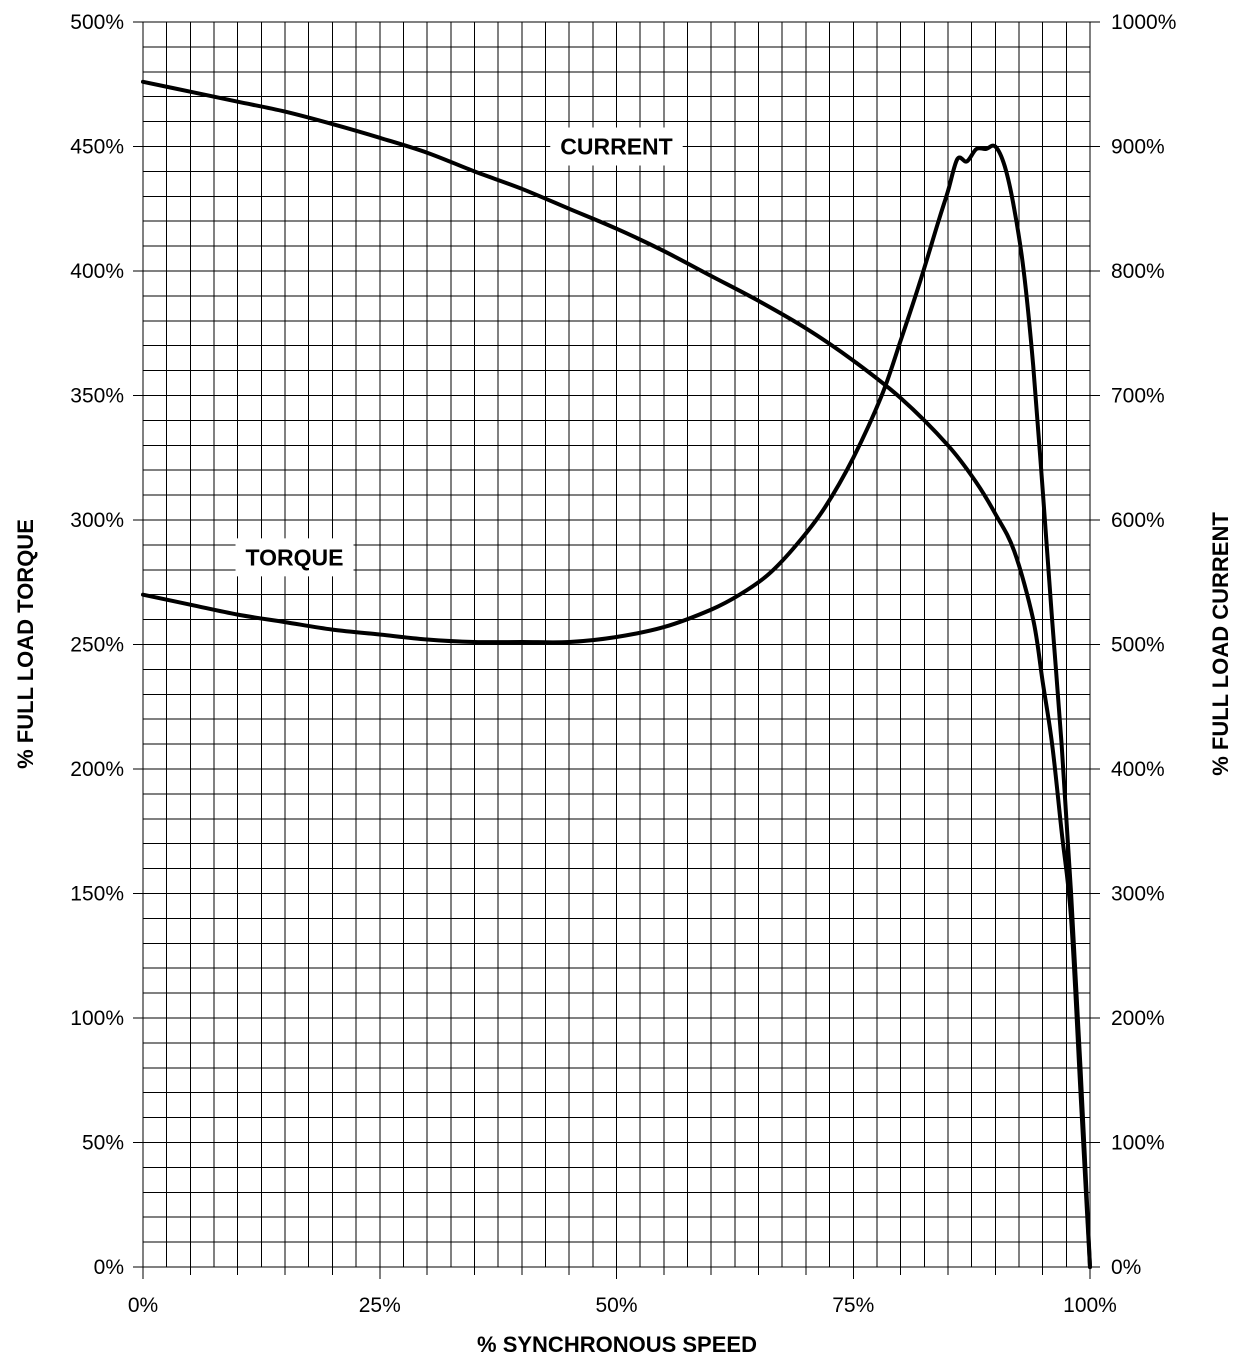 Image resolution: width=1239 pixels, height=1364 pixels. I want to click on left-axis-tick-label: 300%, so click(97, 520).